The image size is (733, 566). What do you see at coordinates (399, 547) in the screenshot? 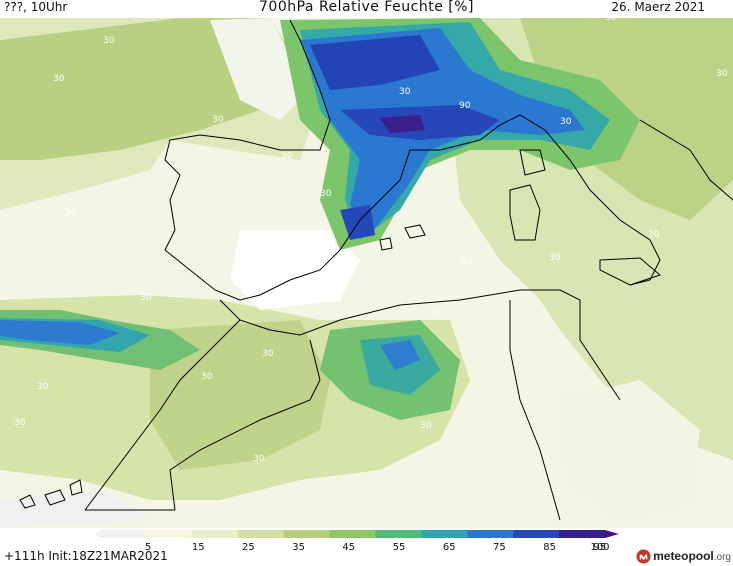
I see `legend-tick-label: 55` at bounding box center [399, 547].